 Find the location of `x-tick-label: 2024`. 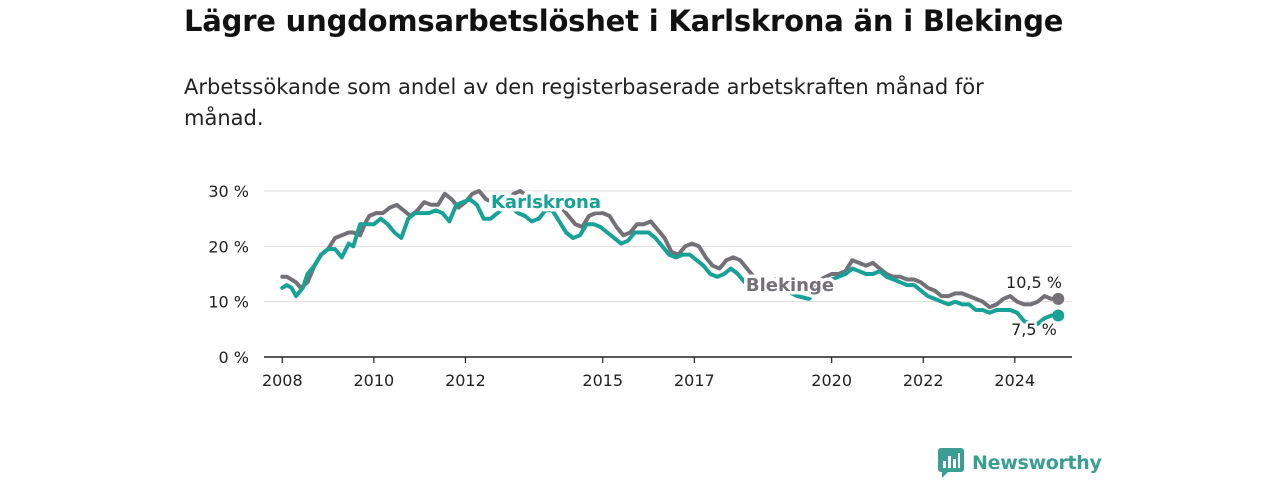

x-tick-label: 2024 is located at coordinates (1014, 380).